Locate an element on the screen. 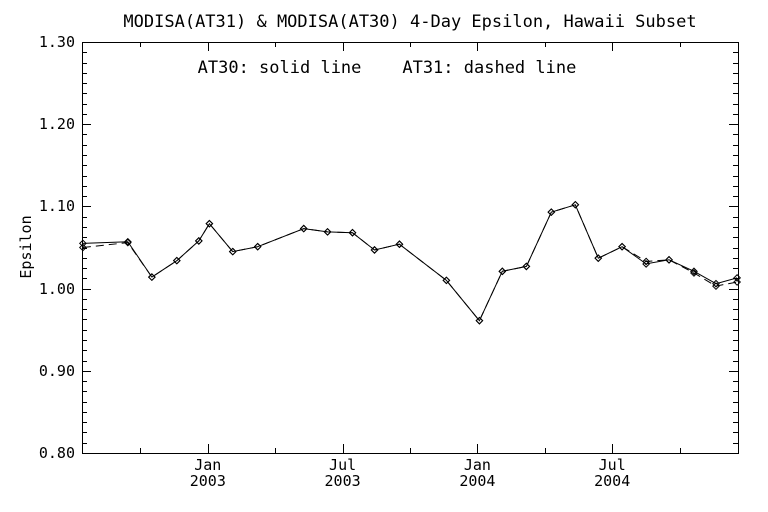 Image resolution: width=768 pixels, height=512 pixels. y-tick-label: 0.90 is located at coordinates (56, 370).